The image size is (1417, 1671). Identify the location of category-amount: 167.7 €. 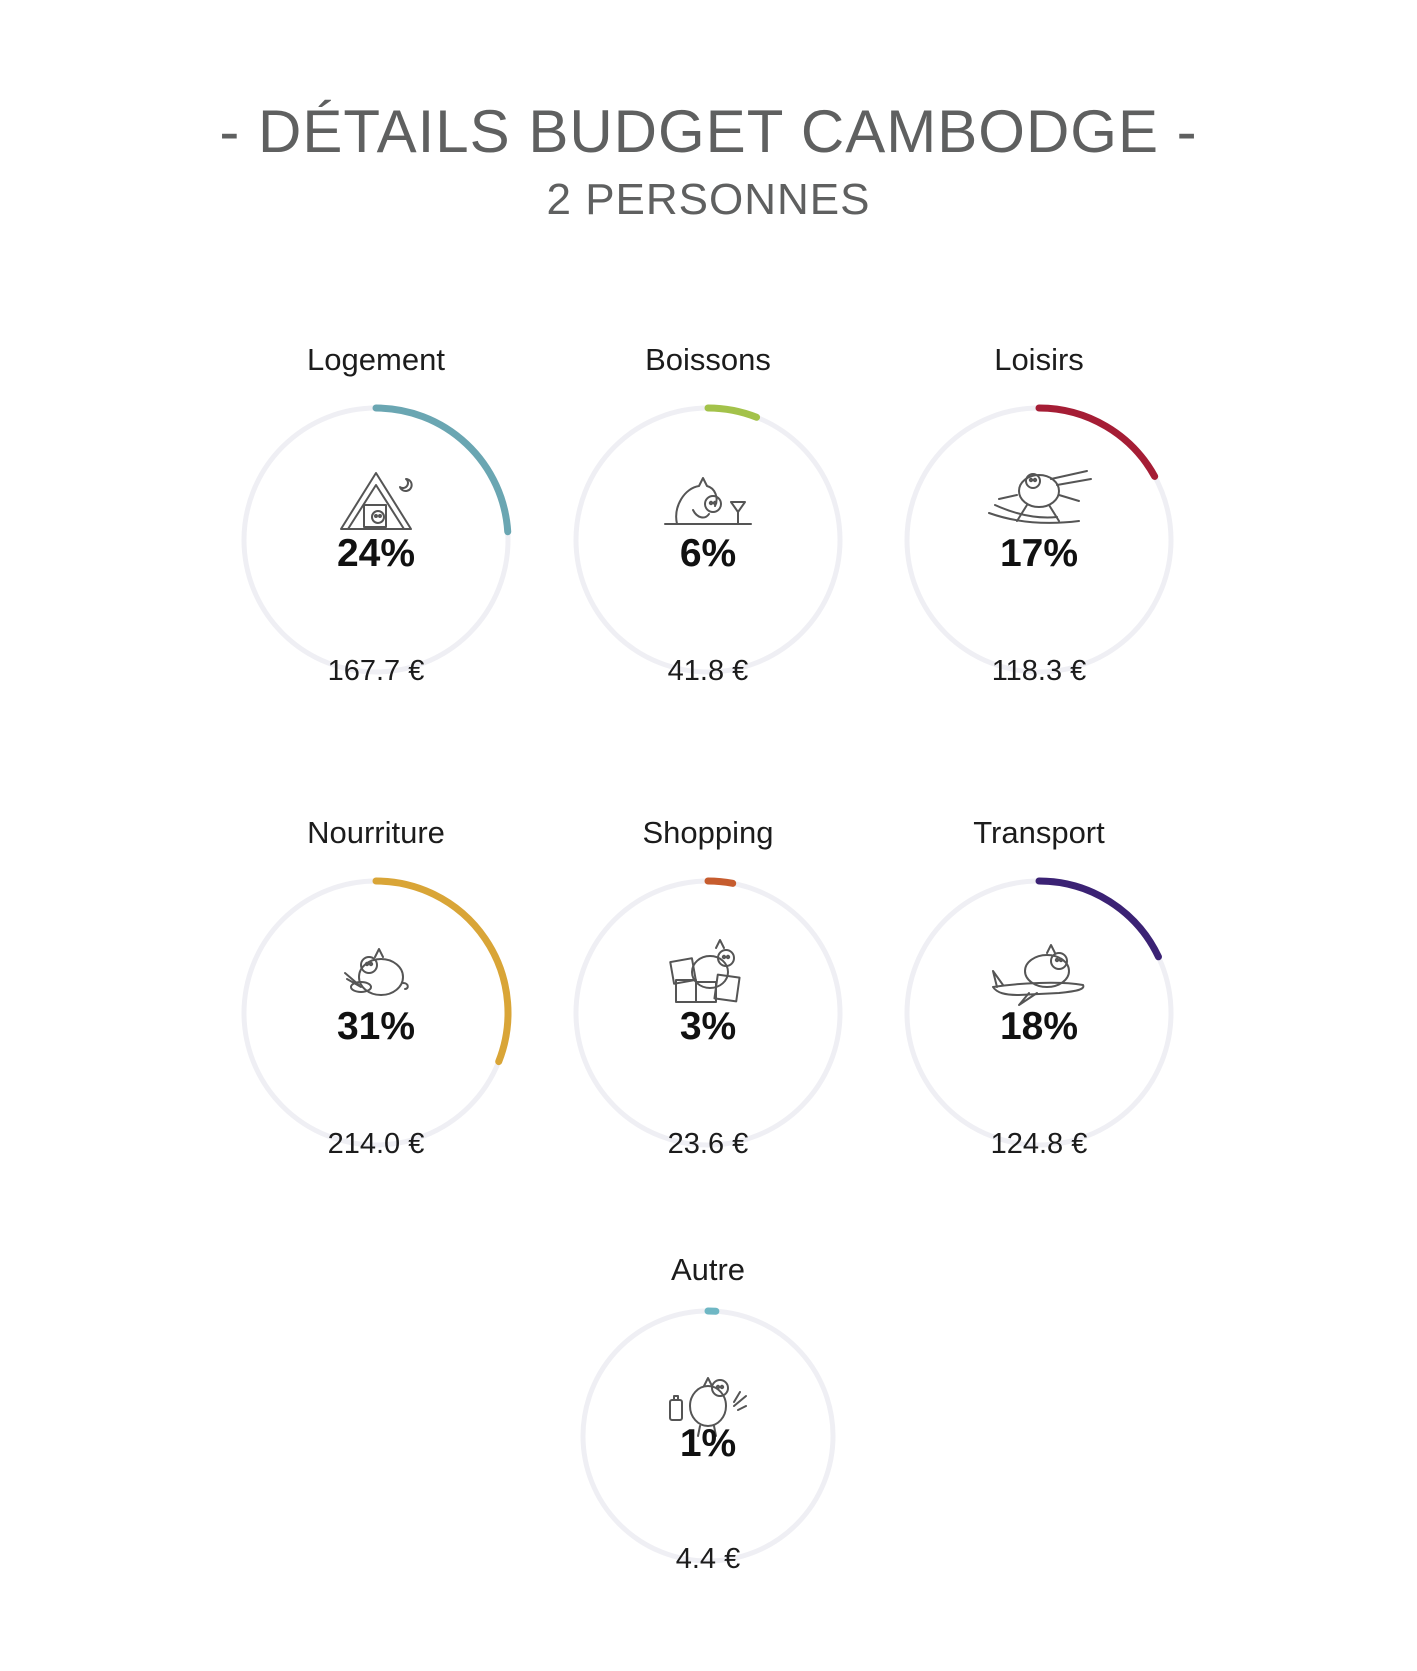
(376, 671).